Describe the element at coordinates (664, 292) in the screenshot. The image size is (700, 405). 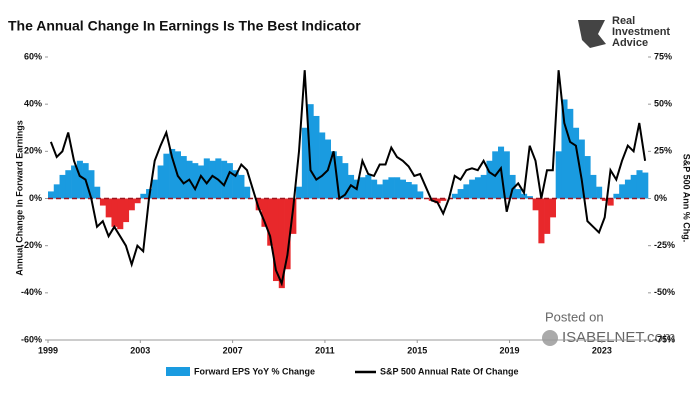
I see `y2-tick-label: -50%` at that location.